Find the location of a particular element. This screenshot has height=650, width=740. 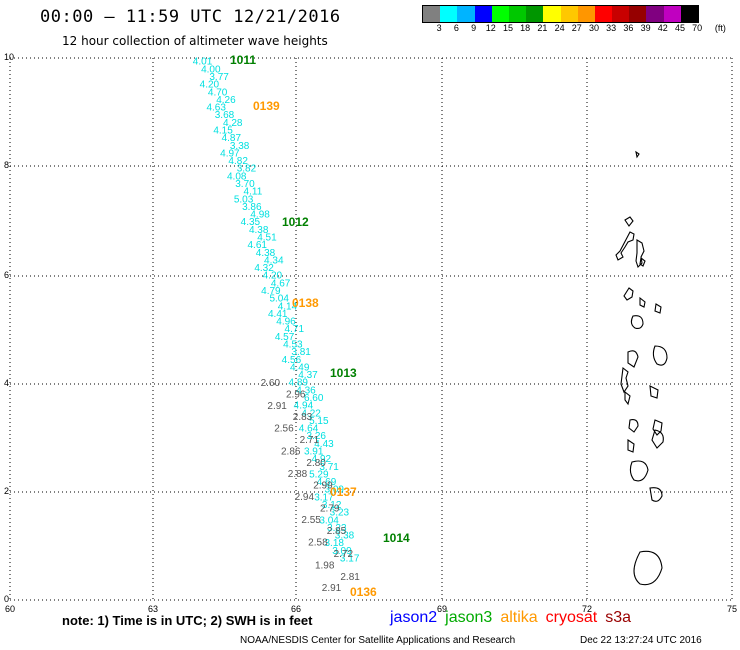

map-title: 00:00 – 11:59 UTC 12/21/2016 is located at coordinates (190, 17).